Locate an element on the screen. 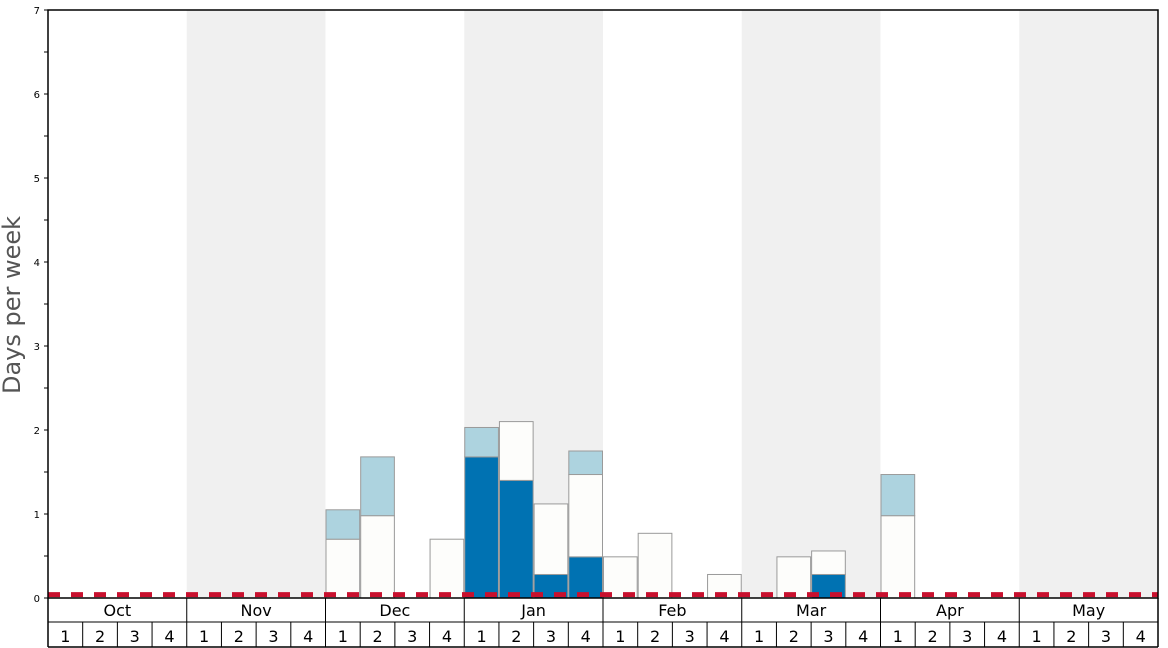  month-label: Nov is located at coordinates (256, 610).